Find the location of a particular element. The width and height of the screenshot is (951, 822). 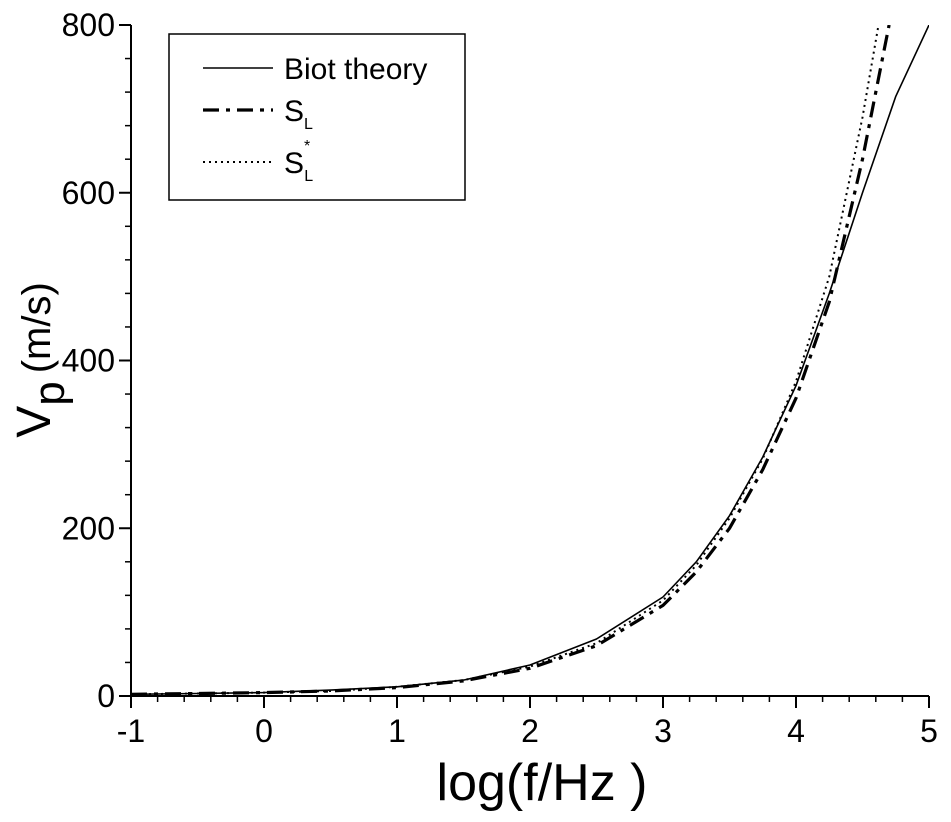

x-tick-label: 1 is located at coordinates (397, 731).